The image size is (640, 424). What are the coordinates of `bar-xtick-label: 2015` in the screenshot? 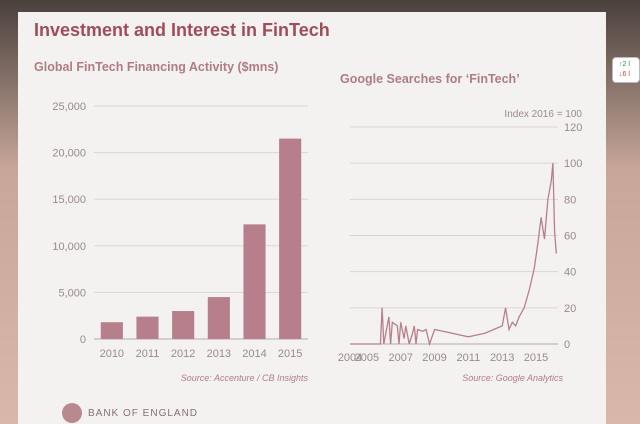 It's located at (290, 354).